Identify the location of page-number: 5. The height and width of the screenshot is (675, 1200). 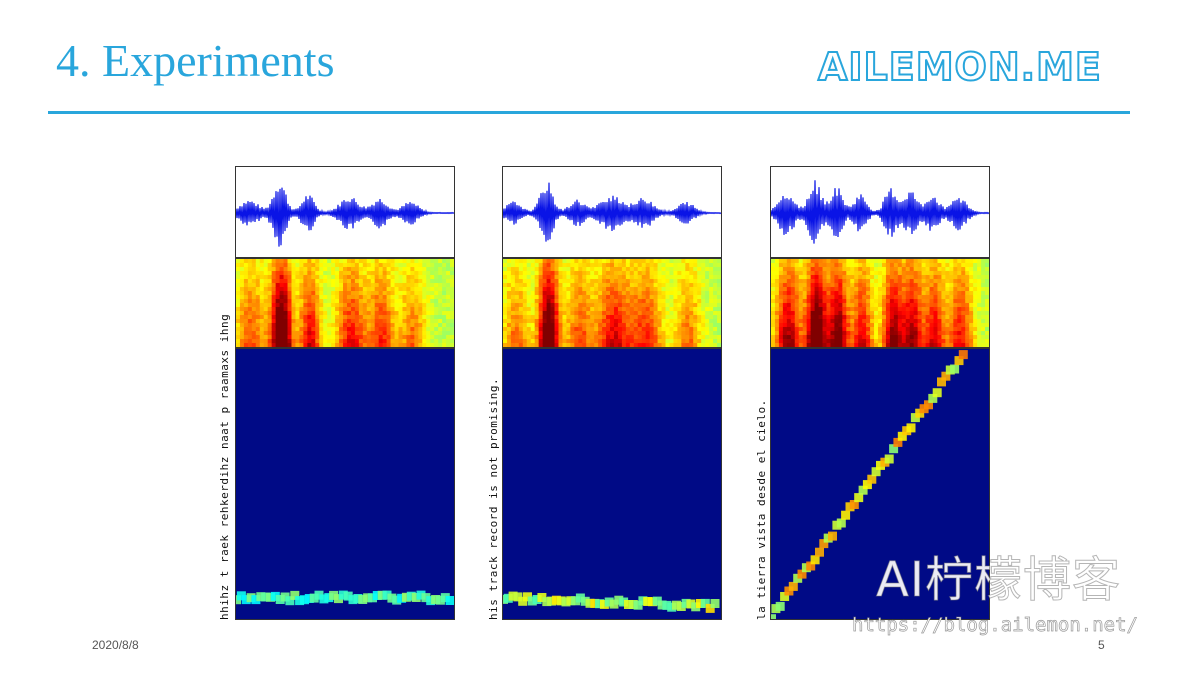
(1101, 645).